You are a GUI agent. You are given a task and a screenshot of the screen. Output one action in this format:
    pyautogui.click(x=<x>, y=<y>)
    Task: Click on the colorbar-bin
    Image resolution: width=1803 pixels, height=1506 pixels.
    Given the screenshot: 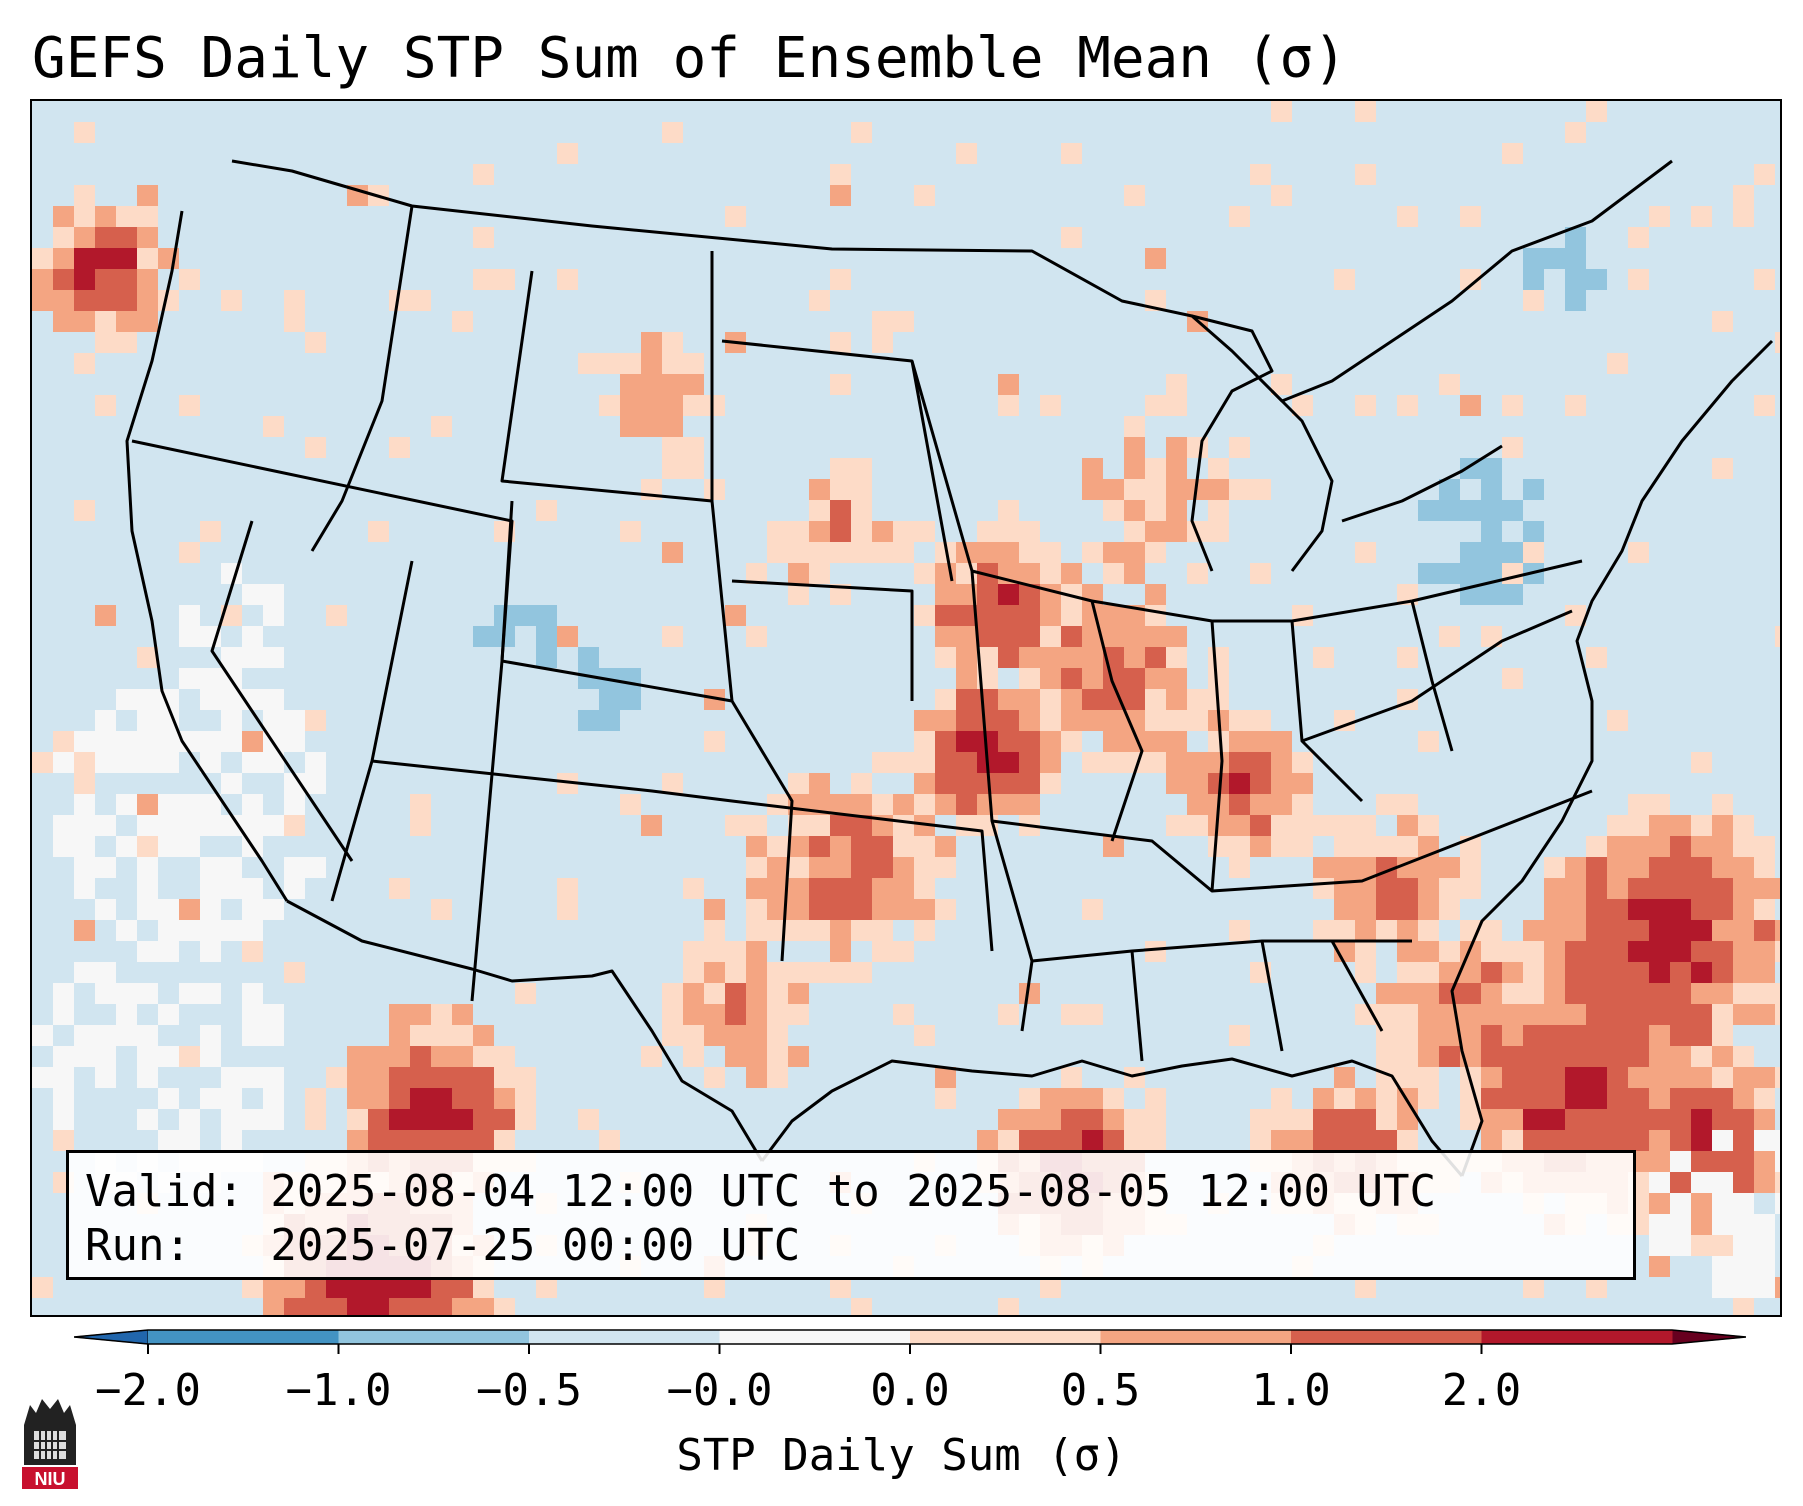 What is the action you would take?
    pyautogui.click(x=1386, y=1337)
    